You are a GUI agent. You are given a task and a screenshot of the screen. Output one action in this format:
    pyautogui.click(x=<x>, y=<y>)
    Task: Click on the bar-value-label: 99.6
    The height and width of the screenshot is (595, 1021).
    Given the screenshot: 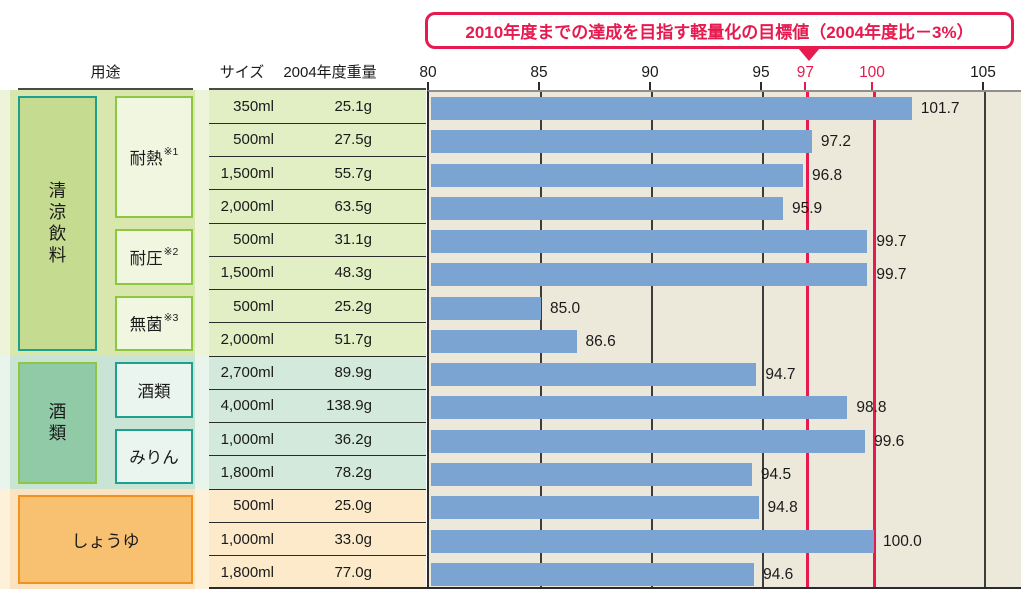 What is the action you would take?
    pyautogui.click(x=889, y=441)
    